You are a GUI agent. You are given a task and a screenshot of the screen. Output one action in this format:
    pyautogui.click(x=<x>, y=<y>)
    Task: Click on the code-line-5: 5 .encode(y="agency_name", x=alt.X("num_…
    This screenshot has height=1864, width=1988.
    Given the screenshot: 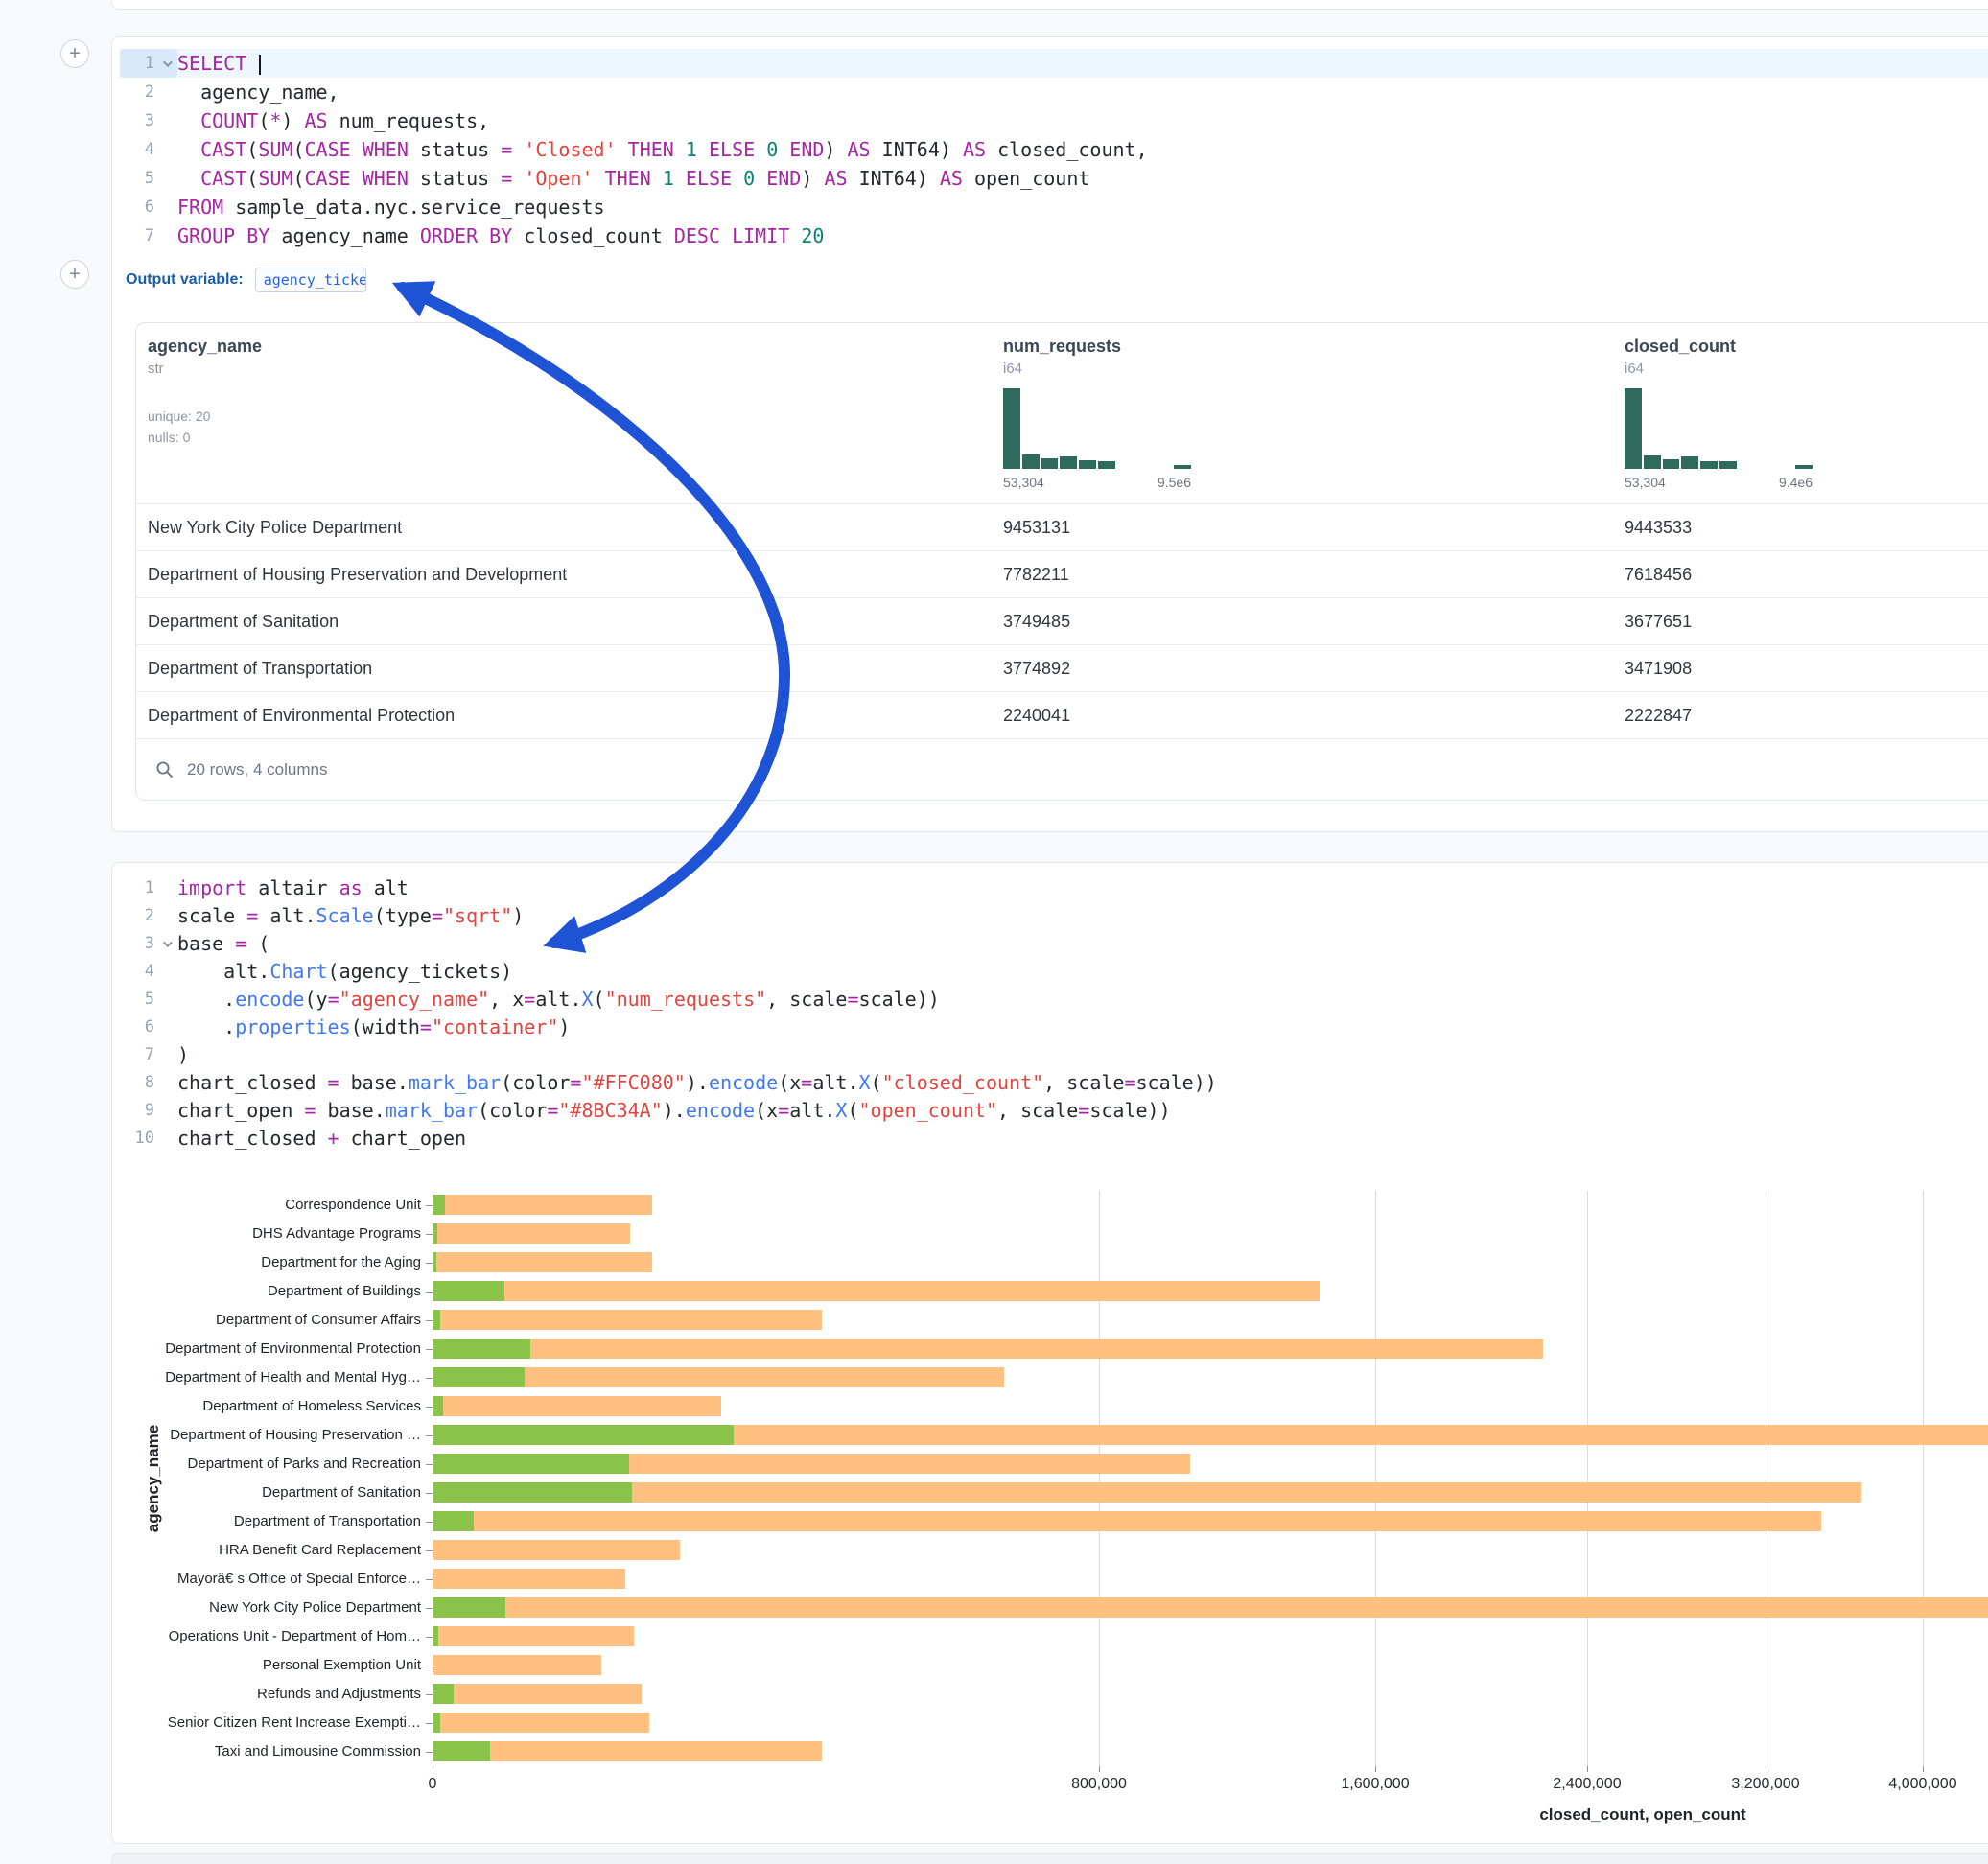 What is the action you would take?
    pyautogui.click(x=1054, y=1000)
    